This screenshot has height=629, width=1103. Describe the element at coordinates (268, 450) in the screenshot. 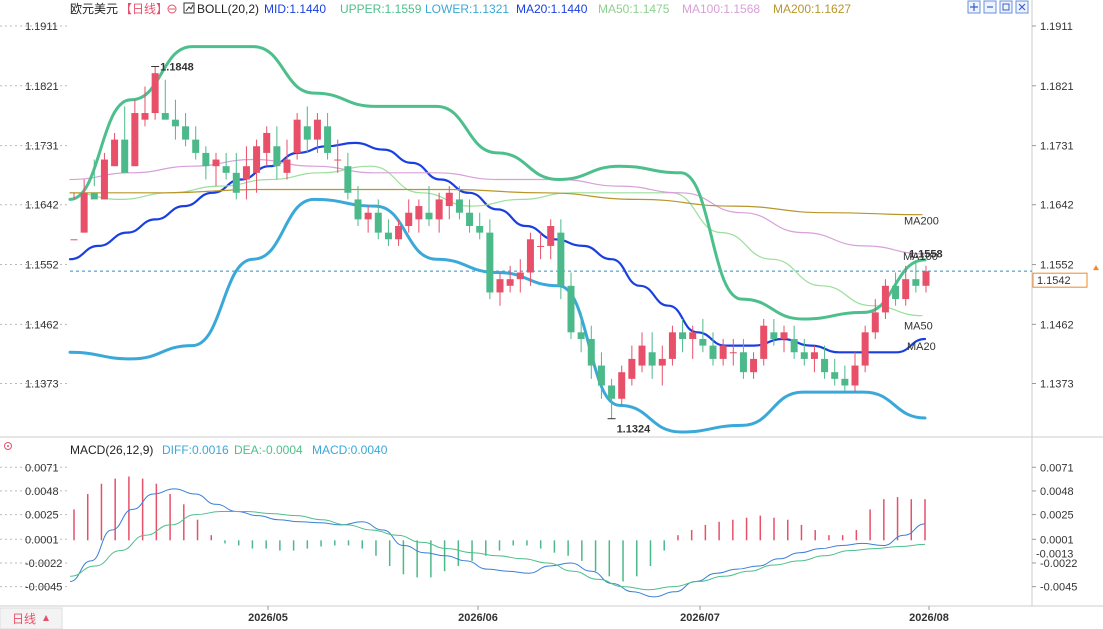

I see `macd-dea-value: DEA:-0.0004` at that location.